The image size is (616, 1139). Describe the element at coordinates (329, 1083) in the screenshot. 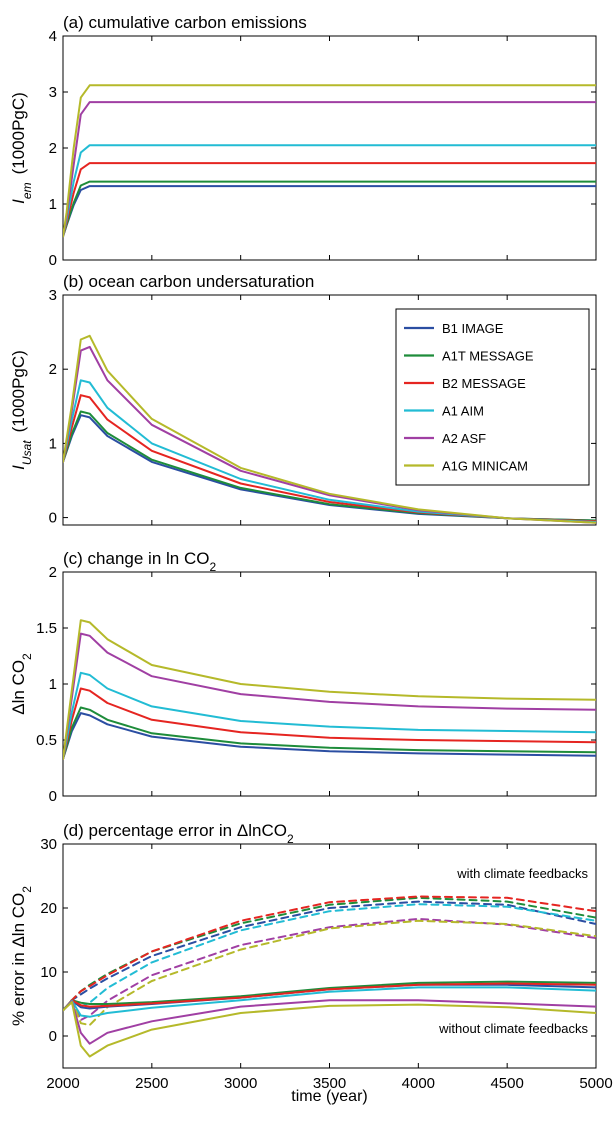

I see `x-tick-label: 3500` at that location.